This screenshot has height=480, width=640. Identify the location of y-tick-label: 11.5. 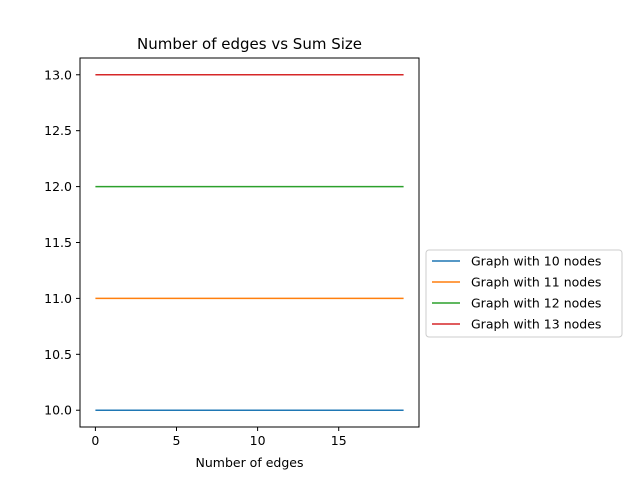
(58, 242).